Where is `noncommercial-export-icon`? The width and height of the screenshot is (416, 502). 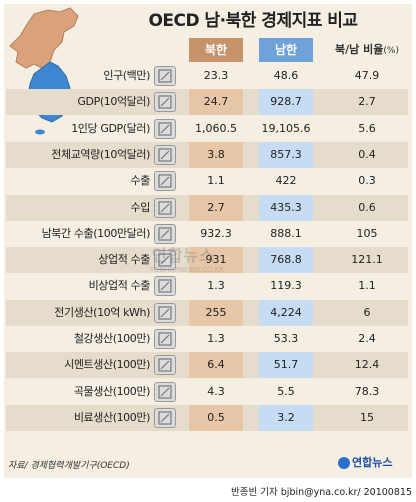 noncommercial-export-icon is located at coordinates (165, 286).